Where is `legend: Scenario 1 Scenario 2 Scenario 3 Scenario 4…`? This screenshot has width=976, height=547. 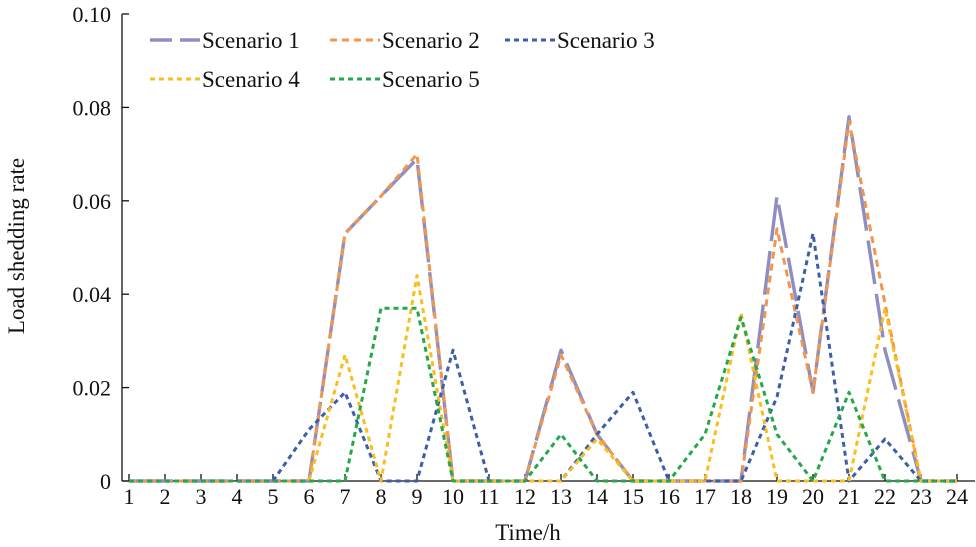 legend: Scenario 1 Scenario 2 Scenario 3 Scenario 4… is located at coordinates (402, 60).